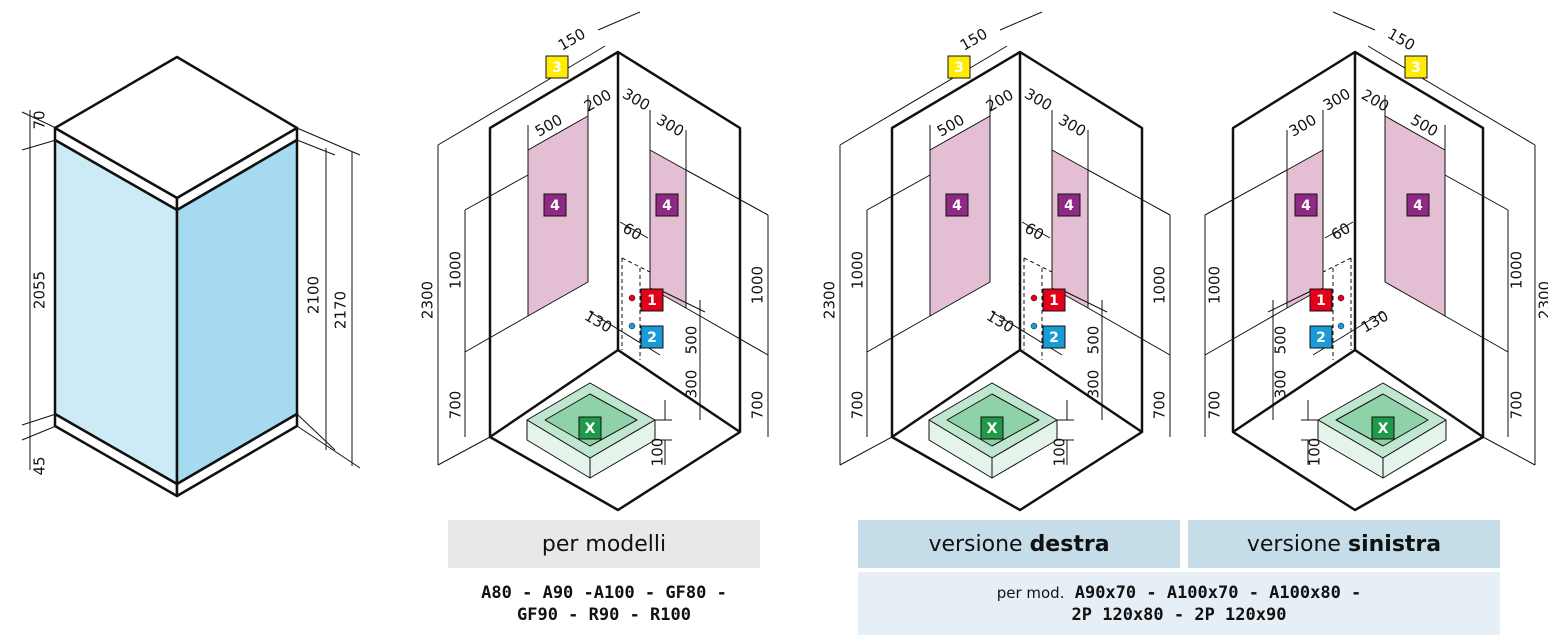 The height and width of the screenshot is (637, 1548). Describe the element at coordinates (1030, 592) in the screenshot. I see `caption-text: per mod.` at that location.